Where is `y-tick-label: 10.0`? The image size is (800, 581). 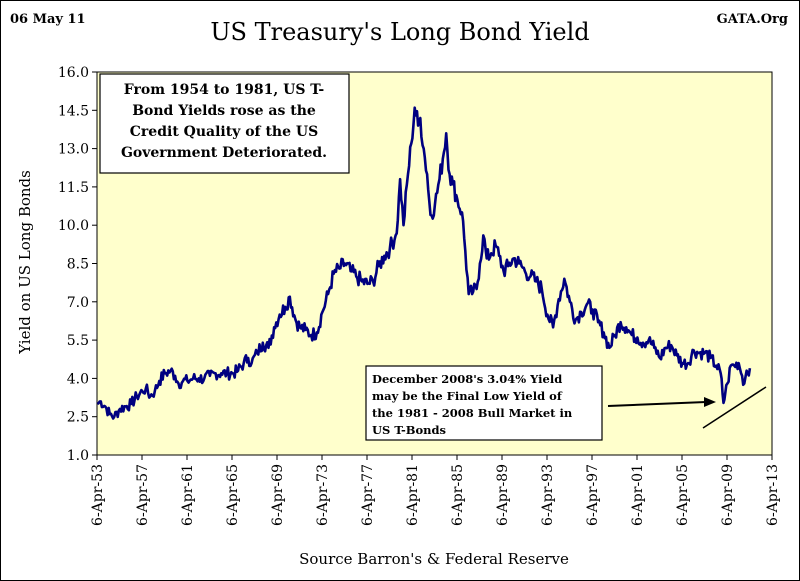
y-tick-label: 10.0 is located at coordinates (73, 226).